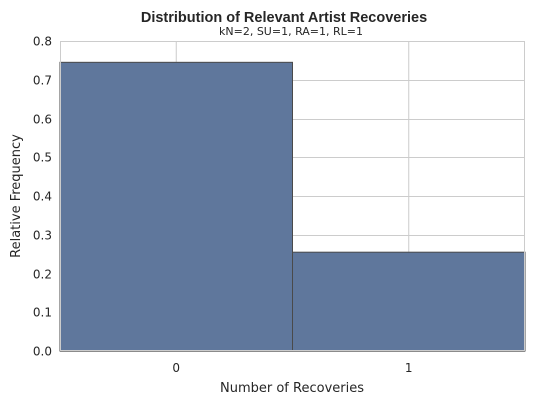 The height and width of the screenshot is (406, 535). Describe the element at coordinates (292, 388) in the screenshot. I see `x-axis-label: Number of Recoveries` at that location.